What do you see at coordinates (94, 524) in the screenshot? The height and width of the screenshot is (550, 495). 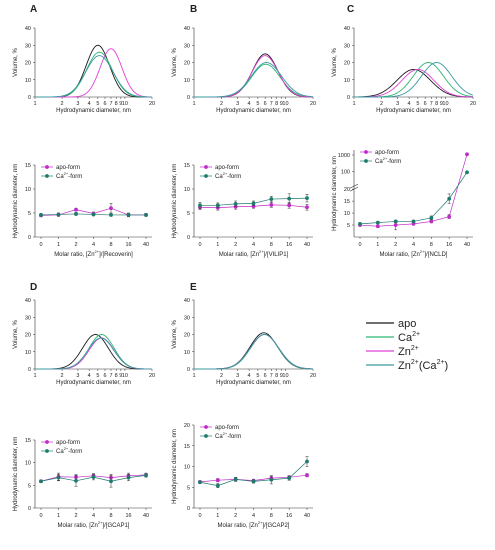 I see `x-axis-label: Molar ratio, [Zn2+]/[GCAP1]` at bounding box center [94, 524].